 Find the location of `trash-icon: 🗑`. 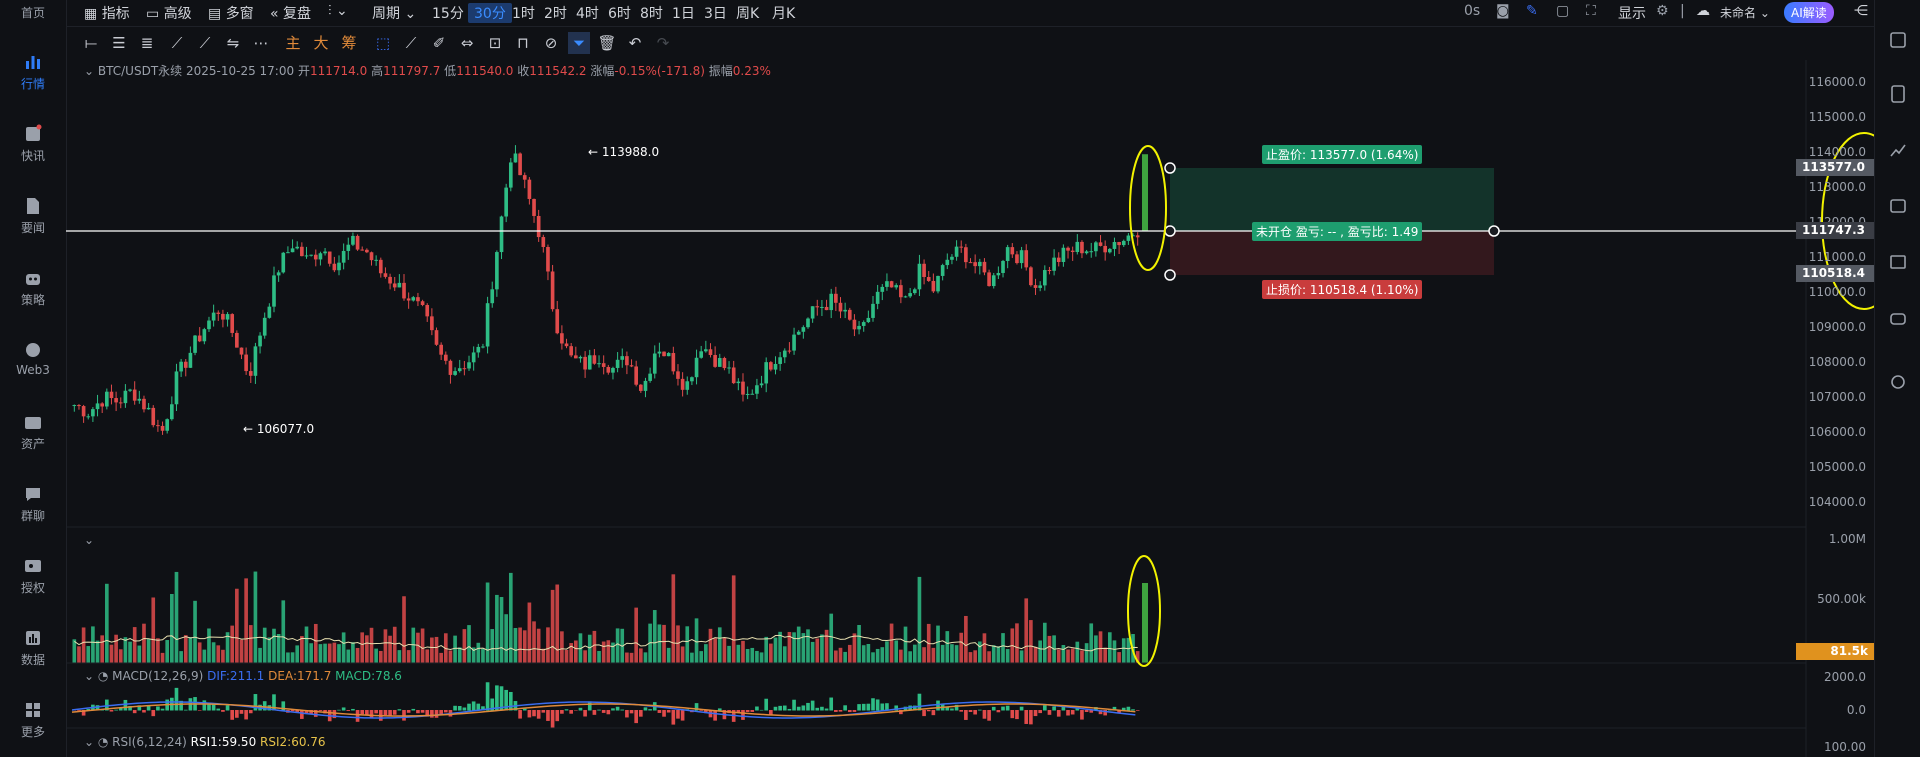

trash-icon: 🗑 is located at coordinates (607, 43).